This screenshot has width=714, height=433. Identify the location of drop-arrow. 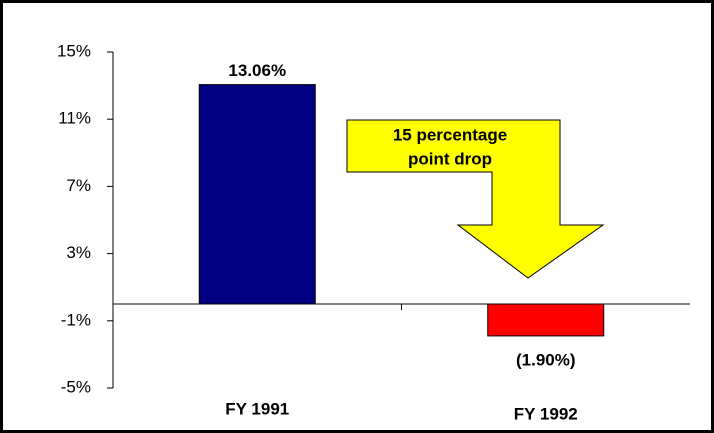
(475, 199).